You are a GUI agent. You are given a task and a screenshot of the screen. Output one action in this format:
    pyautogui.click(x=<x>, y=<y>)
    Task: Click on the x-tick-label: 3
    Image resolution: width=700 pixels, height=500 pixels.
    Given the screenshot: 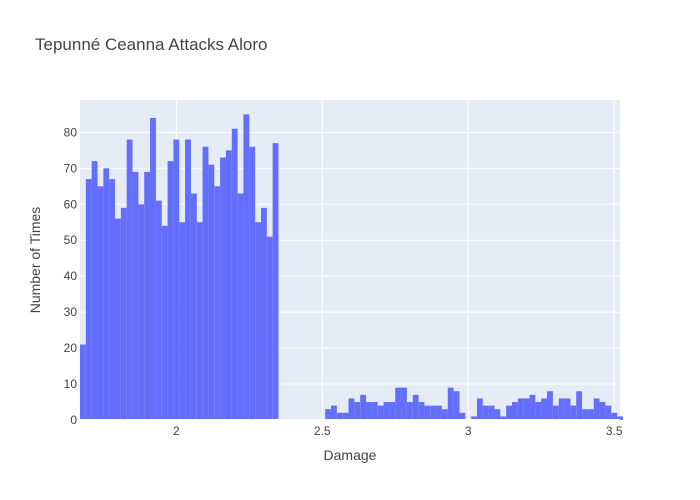 What is the action you would take?
    pyautogui.click(x=468, y=431)
    